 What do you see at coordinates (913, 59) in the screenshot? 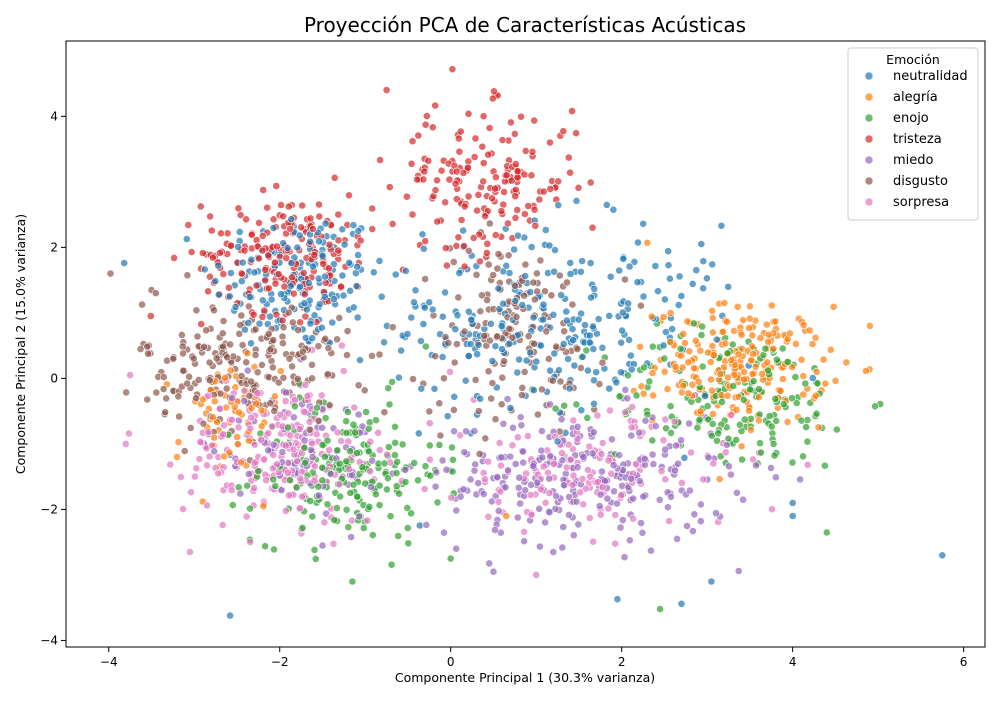
I see `legend-title: Emoción` at bounding box center [913, 59].